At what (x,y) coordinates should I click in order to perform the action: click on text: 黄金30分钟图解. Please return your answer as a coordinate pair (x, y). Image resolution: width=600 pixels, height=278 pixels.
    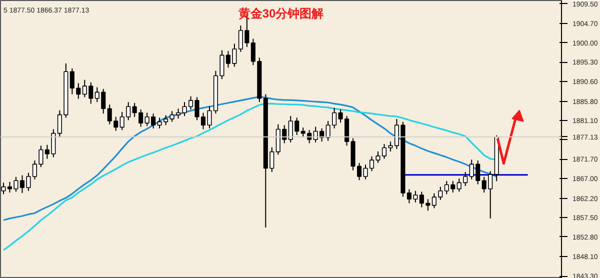
    Looking at the image, I should click on (280, 13).